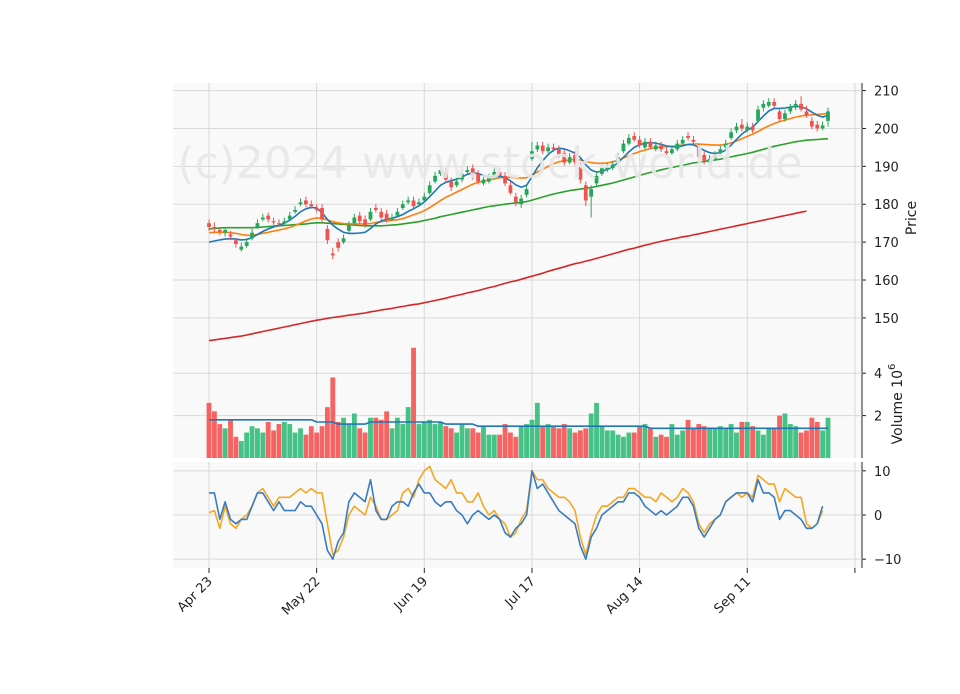 The height and width of the screenshot is (694, 960). What do you see at coordinates (411, 594) in the screenshot?
I see `x-tick-label: Jun 19` at bounding box center [411, 594].